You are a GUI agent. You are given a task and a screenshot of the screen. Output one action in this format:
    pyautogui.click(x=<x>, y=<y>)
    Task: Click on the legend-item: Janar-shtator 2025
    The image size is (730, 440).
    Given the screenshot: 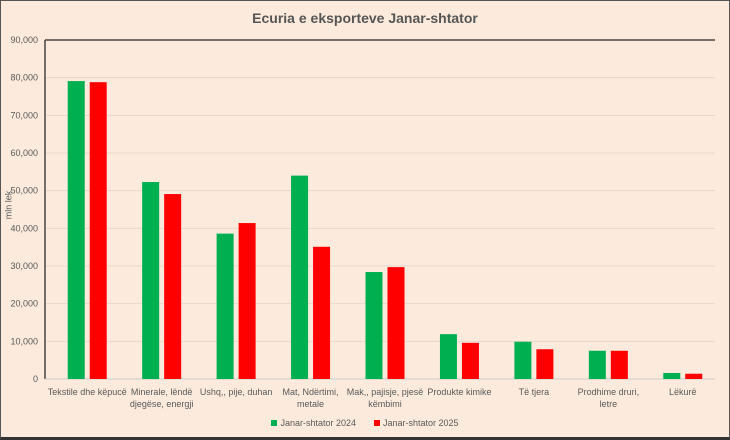 What is the action you would take?
    pyautogui.click(x=416, y=423)
    